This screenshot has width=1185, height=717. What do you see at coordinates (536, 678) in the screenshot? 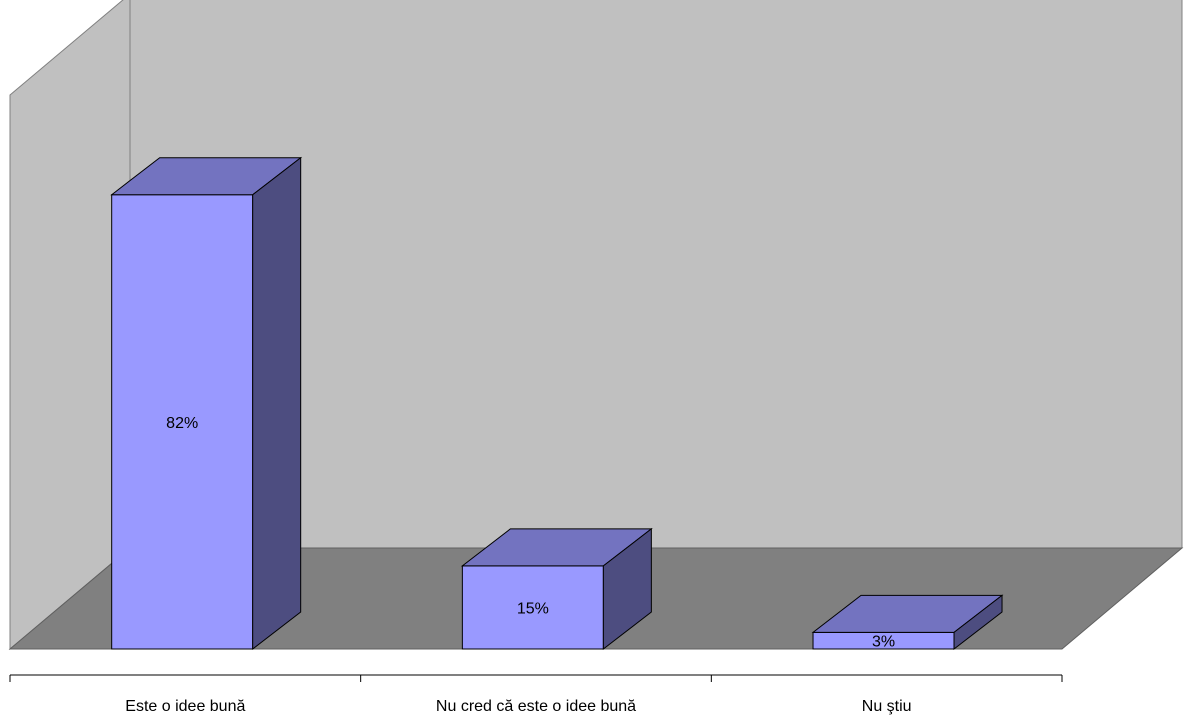
I see `x-axis` at bounding box center [536, 678].